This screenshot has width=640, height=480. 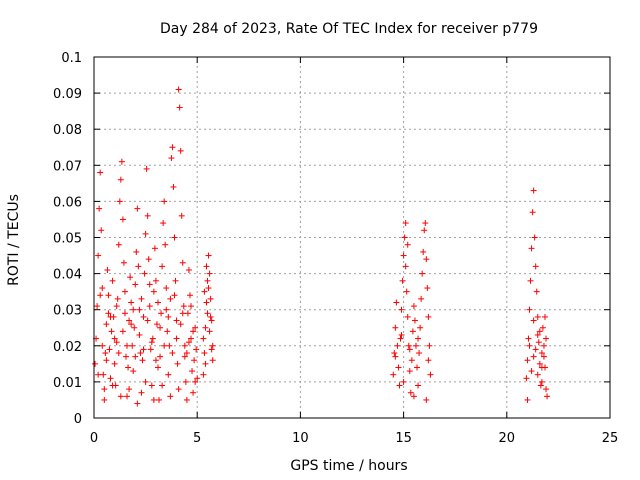 I want to click on y-tick-label: 0.01, so click(x=67, y=383).